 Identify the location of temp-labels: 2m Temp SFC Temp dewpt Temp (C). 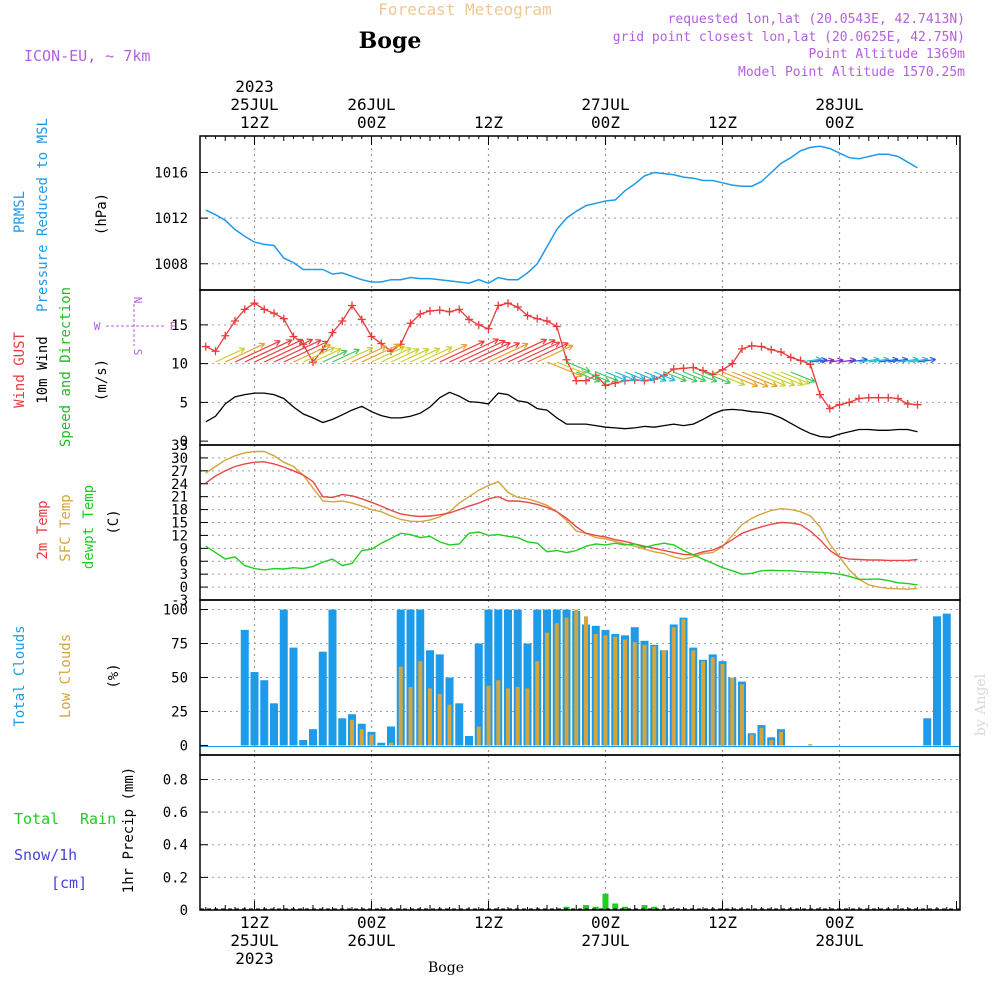
(78, 527).